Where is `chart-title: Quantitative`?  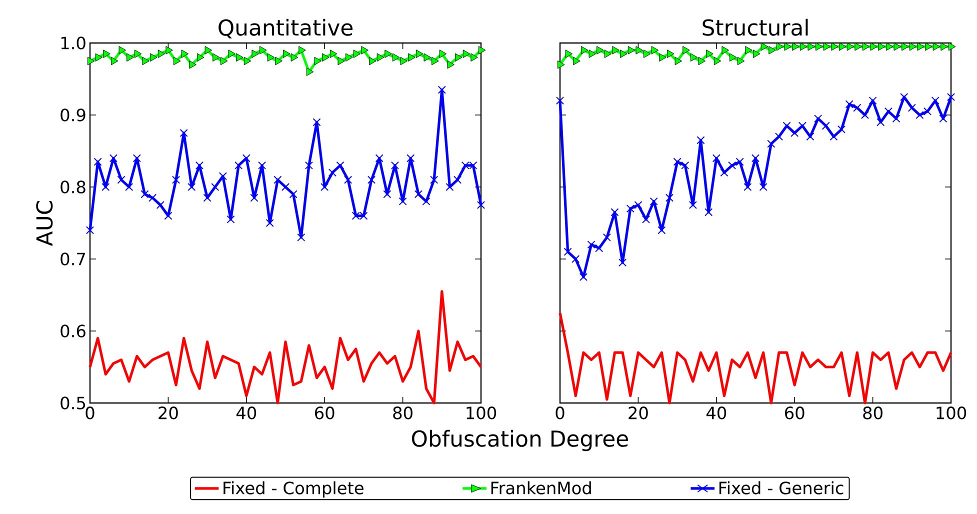
chart-title: Quantitative is located at coordinates (285, 28).